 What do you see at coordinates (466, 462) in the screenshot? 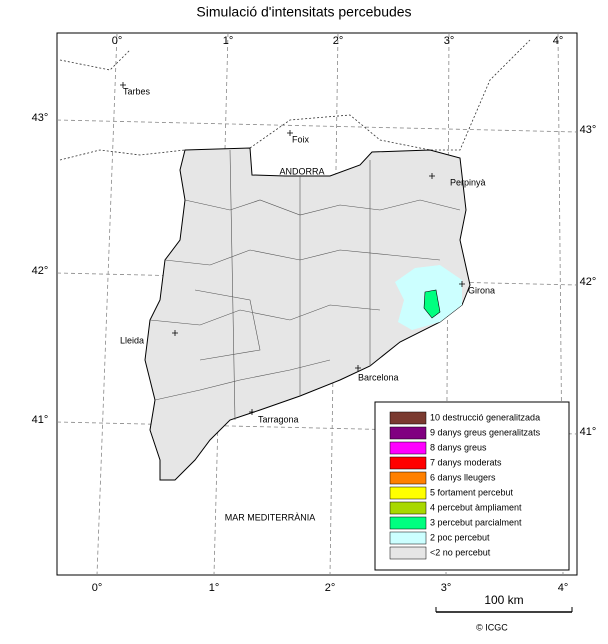
I see `legend-label: 7 danys moderats` at bounding box center [466, 462].